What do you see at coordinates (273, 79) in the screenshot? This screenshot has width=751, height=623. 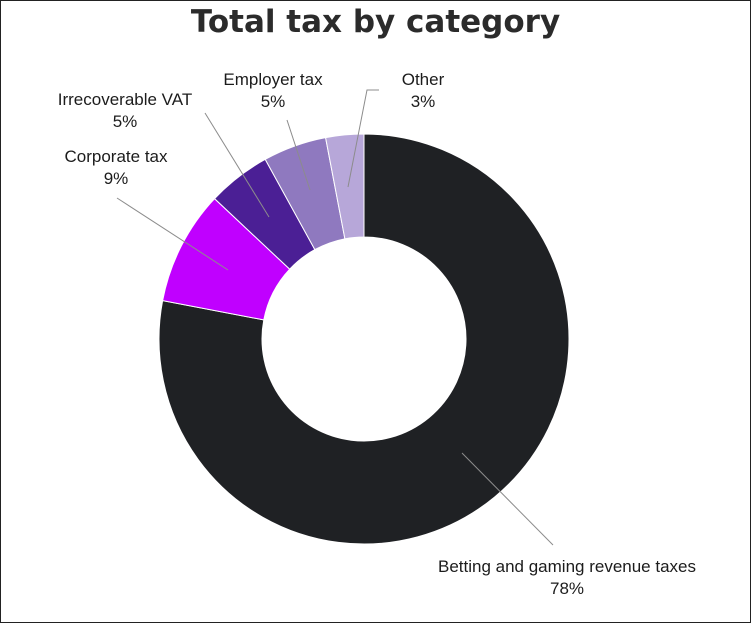 I see `slice-label: Employer tax` at bounding box center [273, 79].